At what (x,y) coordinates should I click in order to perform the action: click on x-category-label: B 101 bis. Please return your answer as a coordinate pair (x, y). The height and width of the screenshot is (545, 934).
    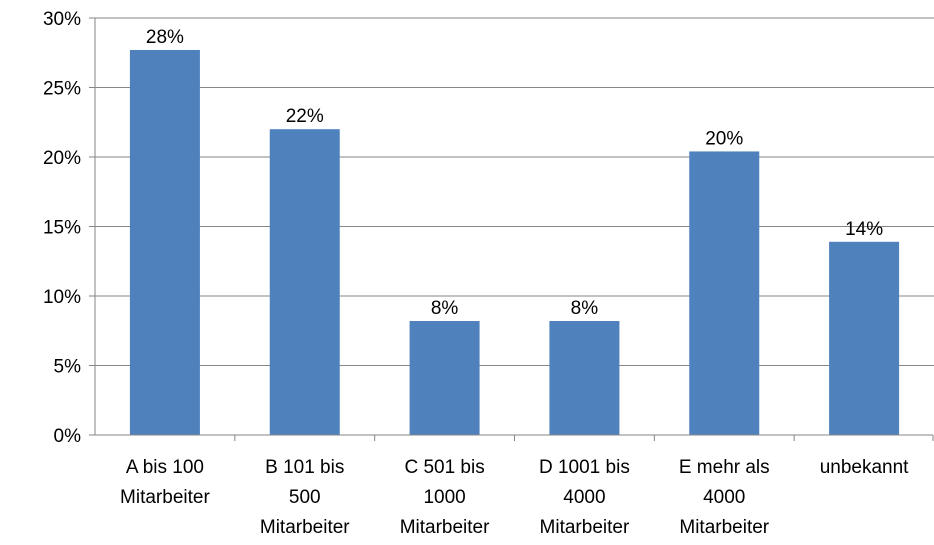
    Looking at the image, I should click on (304, 467).